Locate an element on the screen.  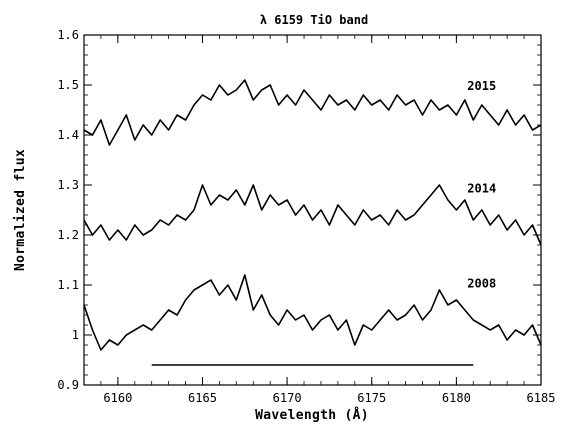
x-axis-label: Wavelength (Å) is located at coordinates (312, 415).